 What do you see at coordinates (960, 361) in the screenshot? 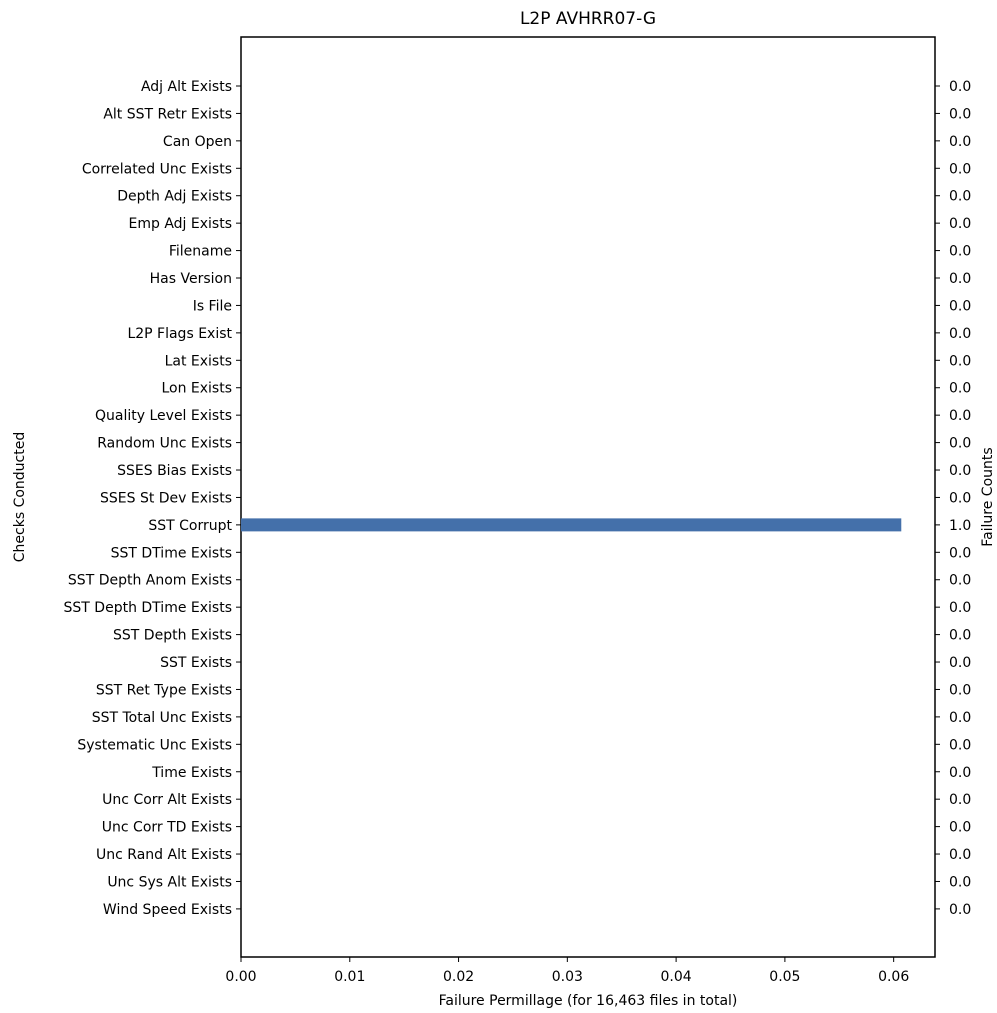
I see `count-label-lat-exists: 0.0` at bounding box center [960, 361].